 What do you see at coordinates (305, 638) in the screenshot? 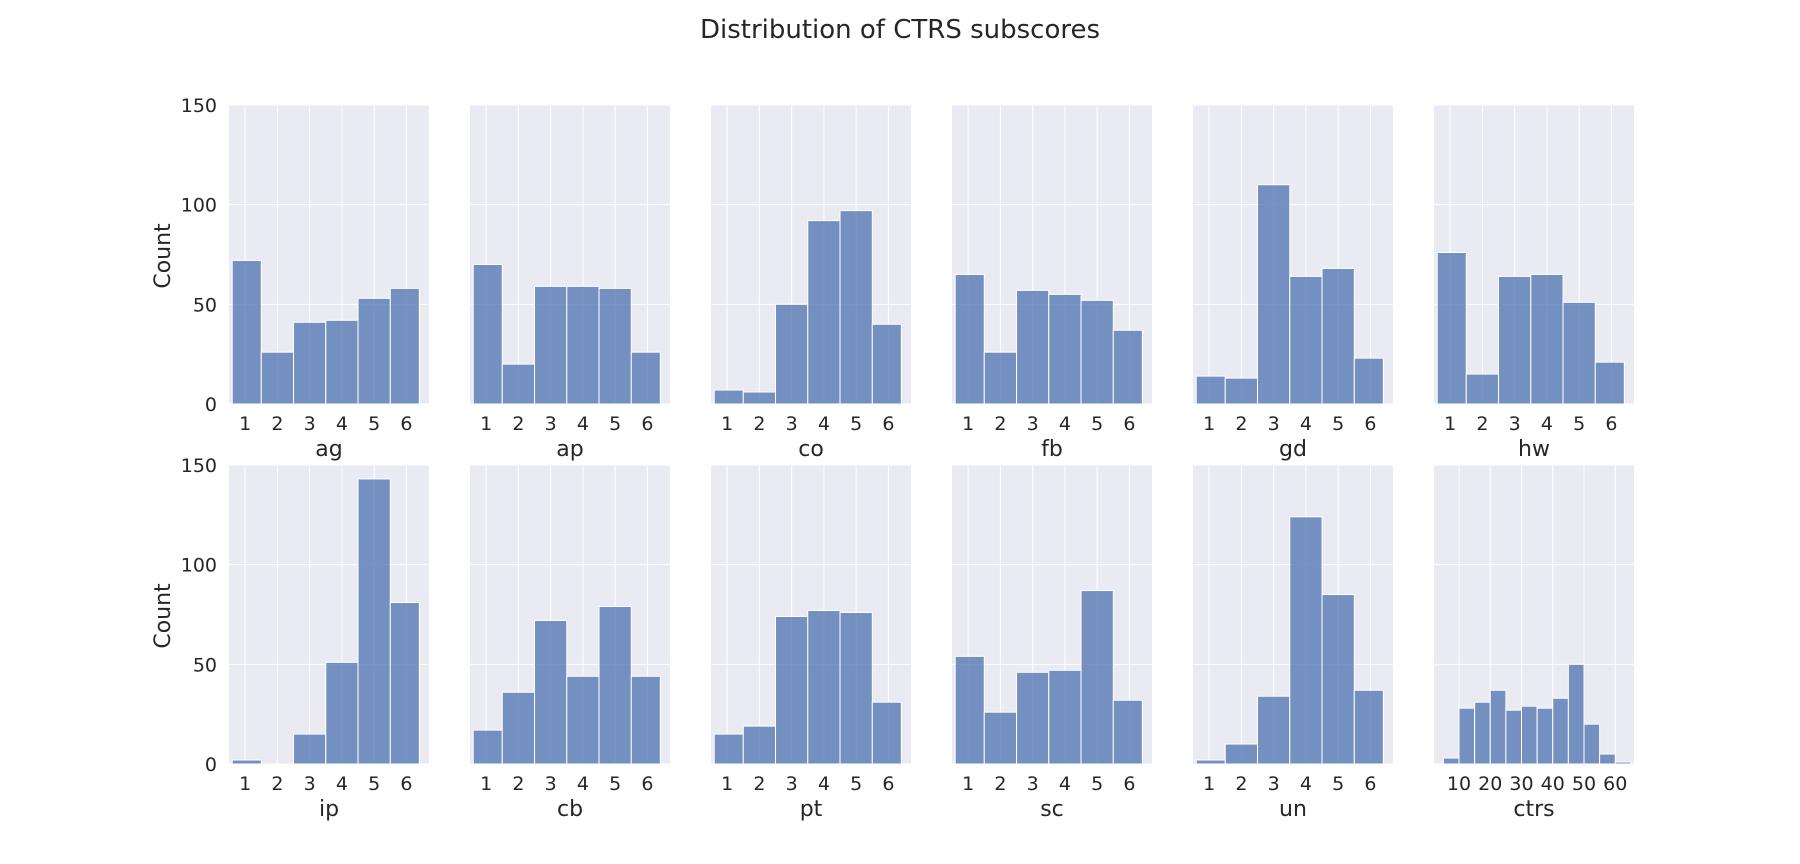
I see `panel-ip: 1 2 3 4 5 6 ip 0 50 100 150` at bounding box center [305, 638].